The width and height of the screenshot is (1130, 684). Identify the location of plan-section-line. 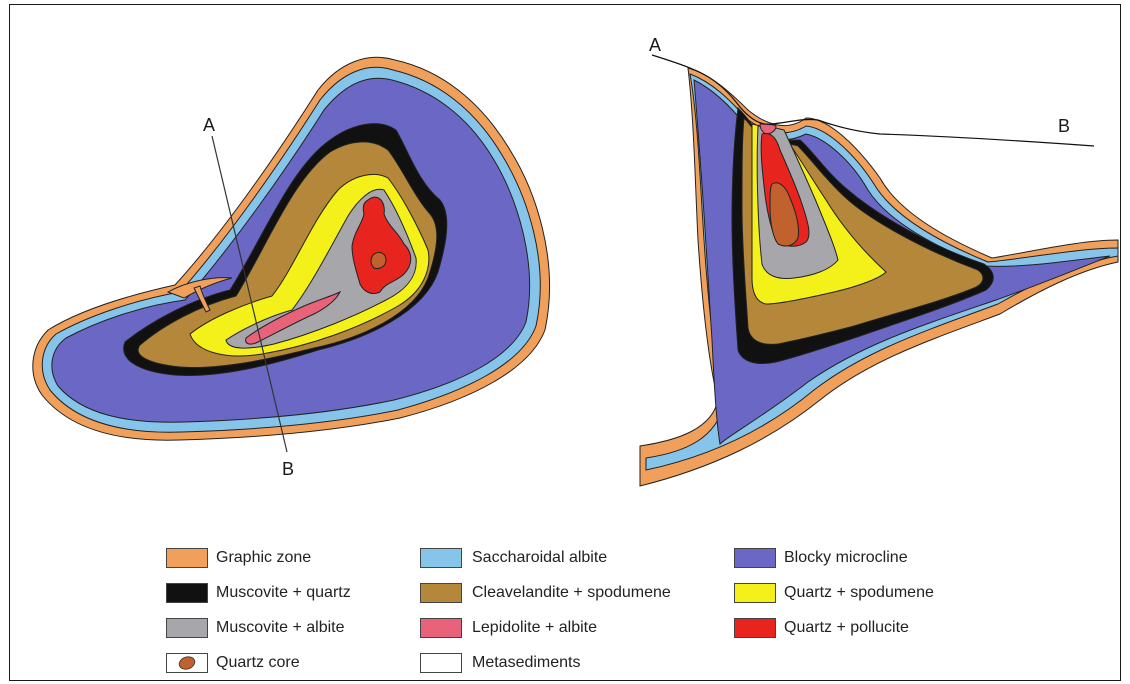
(249, 294).